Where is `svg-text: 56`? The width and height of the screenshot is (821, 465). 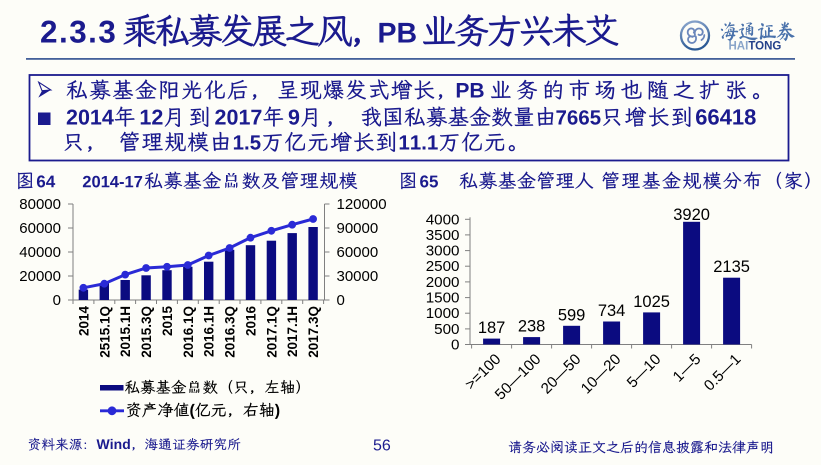 svg-text: 56 is located at coordinates (382, 446).